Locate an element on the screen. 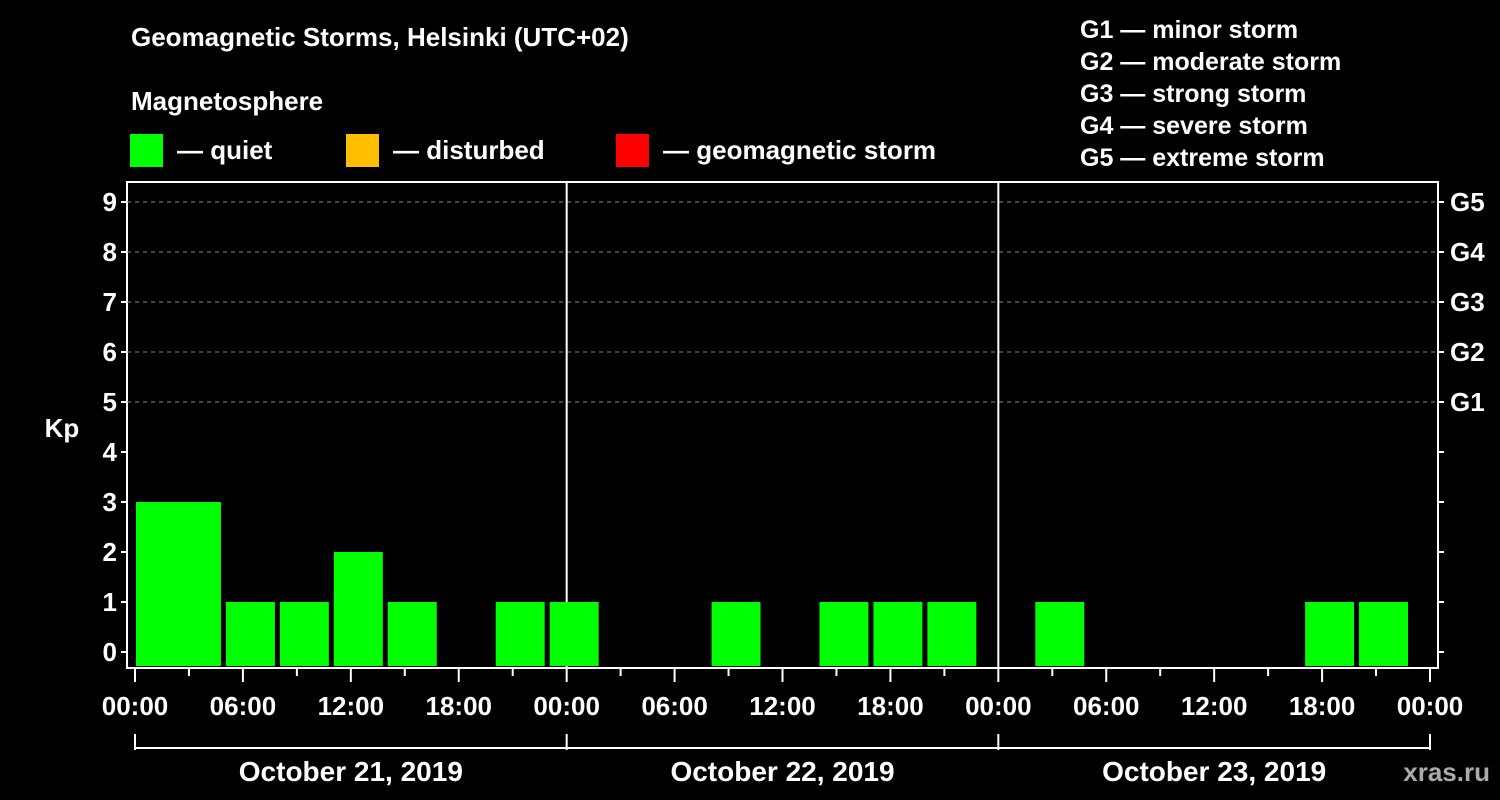 This screenshot has height=800, width=1500. right-axis-label: G3 is located at coordinates (1467, 302).